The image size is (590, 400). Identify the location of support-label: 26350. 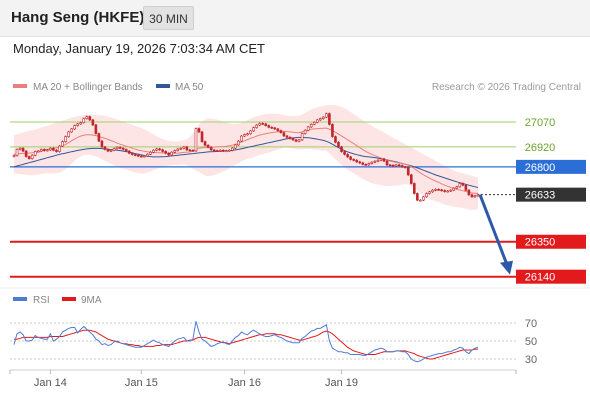
(540, 243).